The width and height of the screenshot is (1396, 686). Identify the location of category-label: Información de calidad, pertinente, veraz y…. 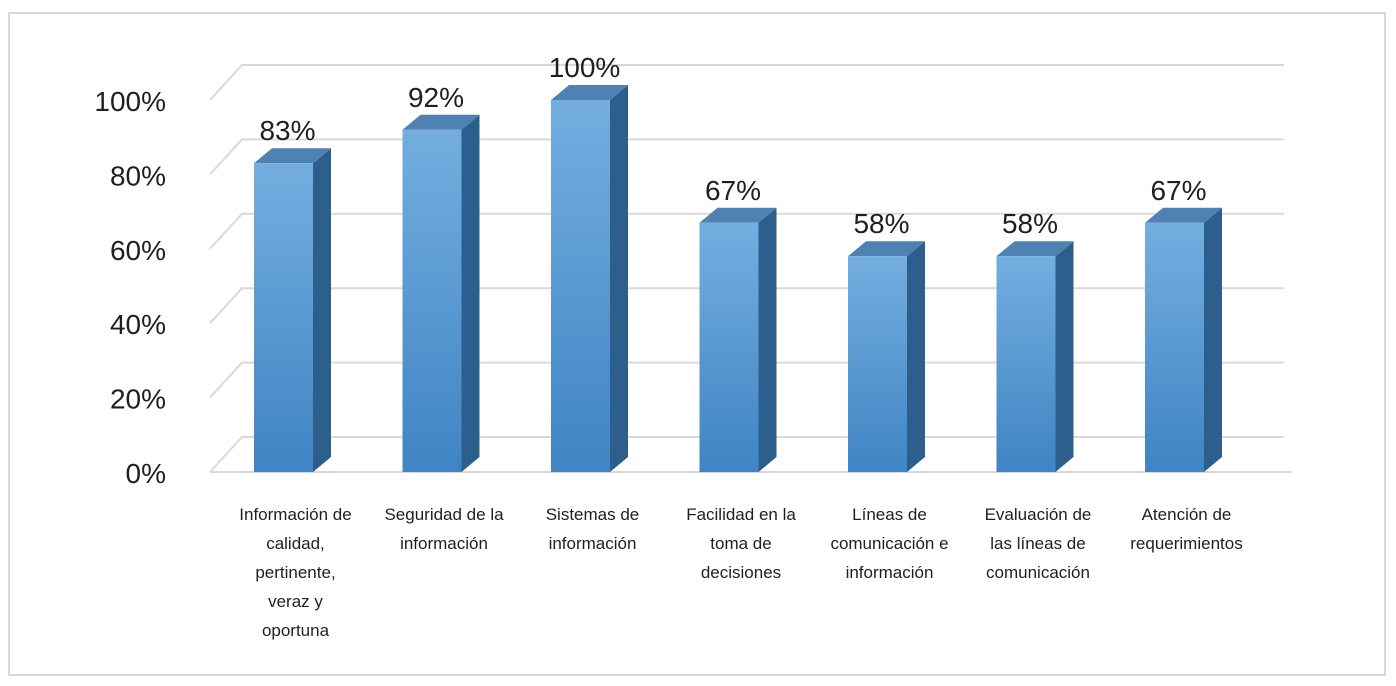
(295, 572).